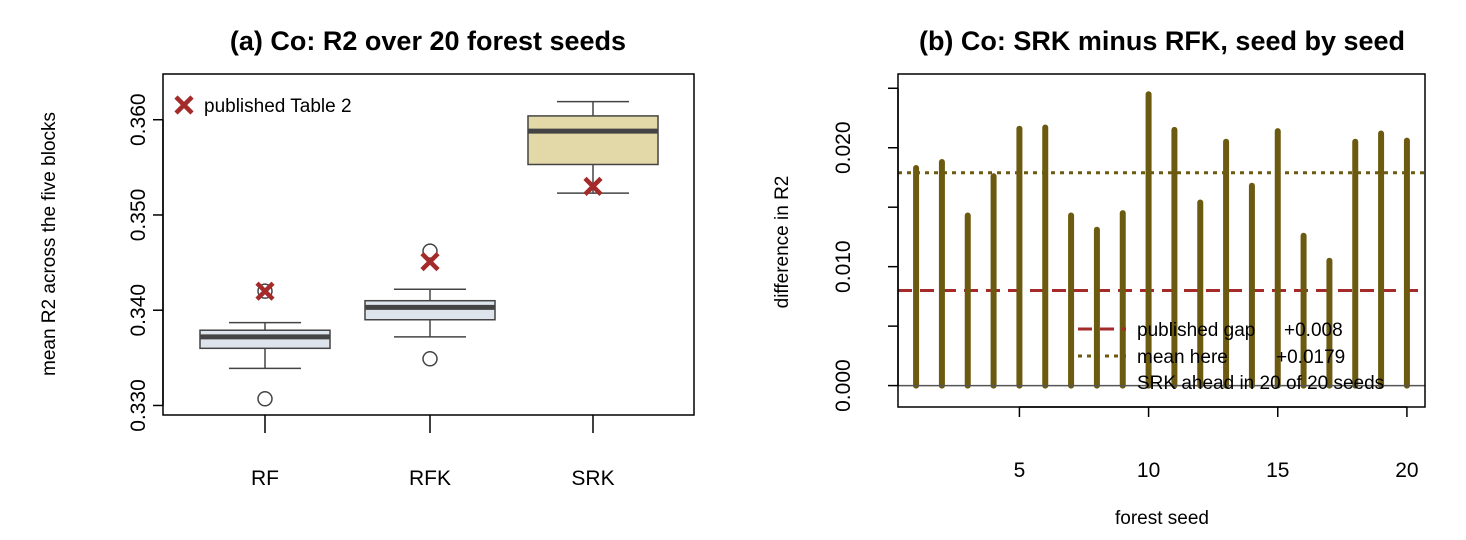 This screenshot has height=540, width=1466. I want to click on legend-published-marker, so click(184, 105).